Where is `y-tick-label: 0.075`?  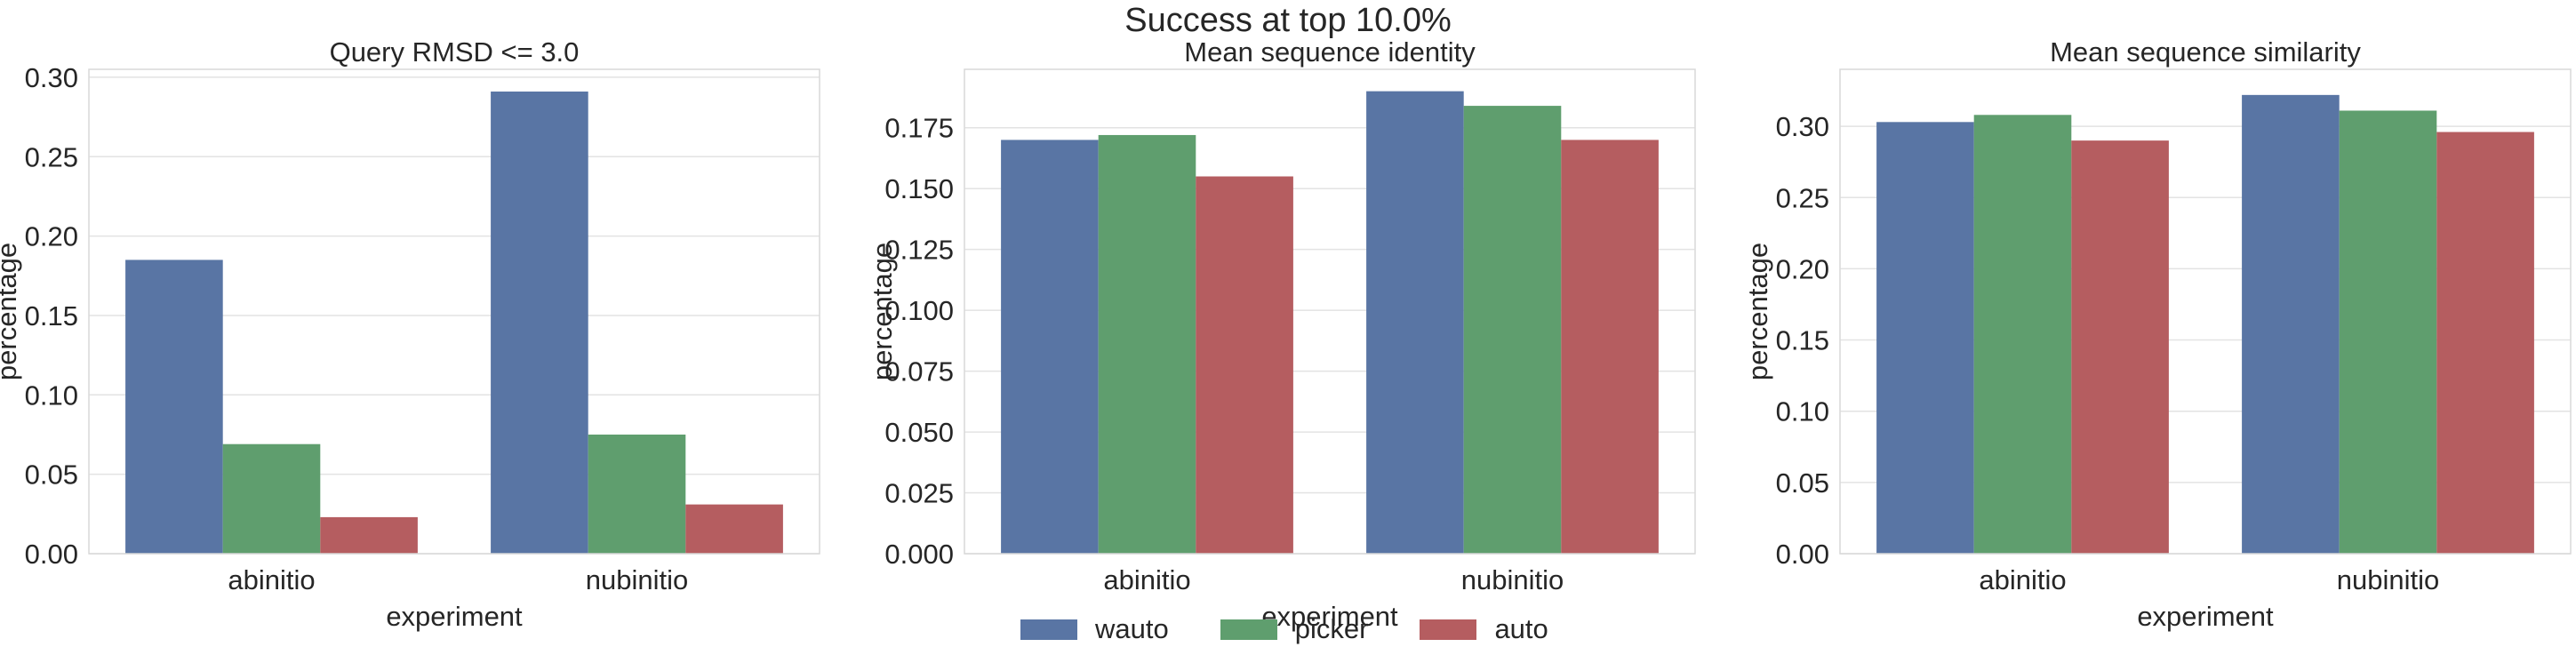
y-tick-label: 0.075 is located at coordinates (919, 371).